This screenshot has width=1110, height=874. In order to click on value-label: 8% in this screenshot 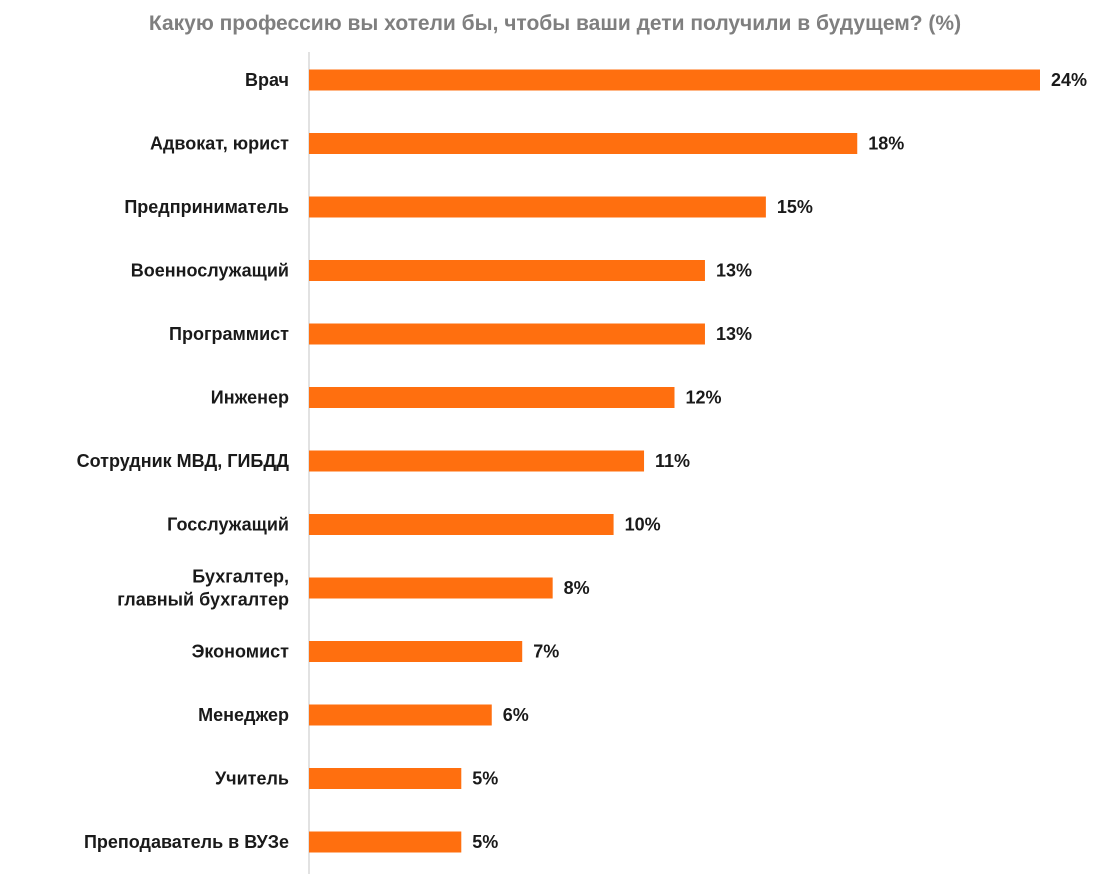, I will do `click(577, 588)`.